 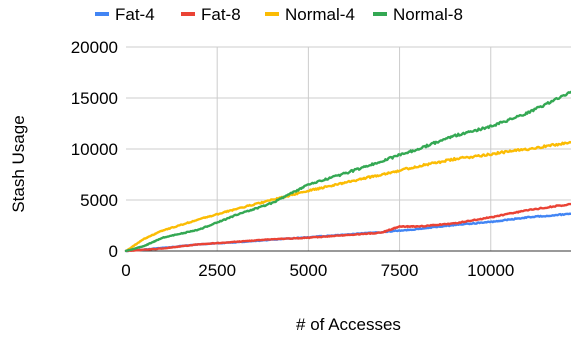 I want to click on legend-item-normal-8: Normal-8, so click(x=418, y=14).